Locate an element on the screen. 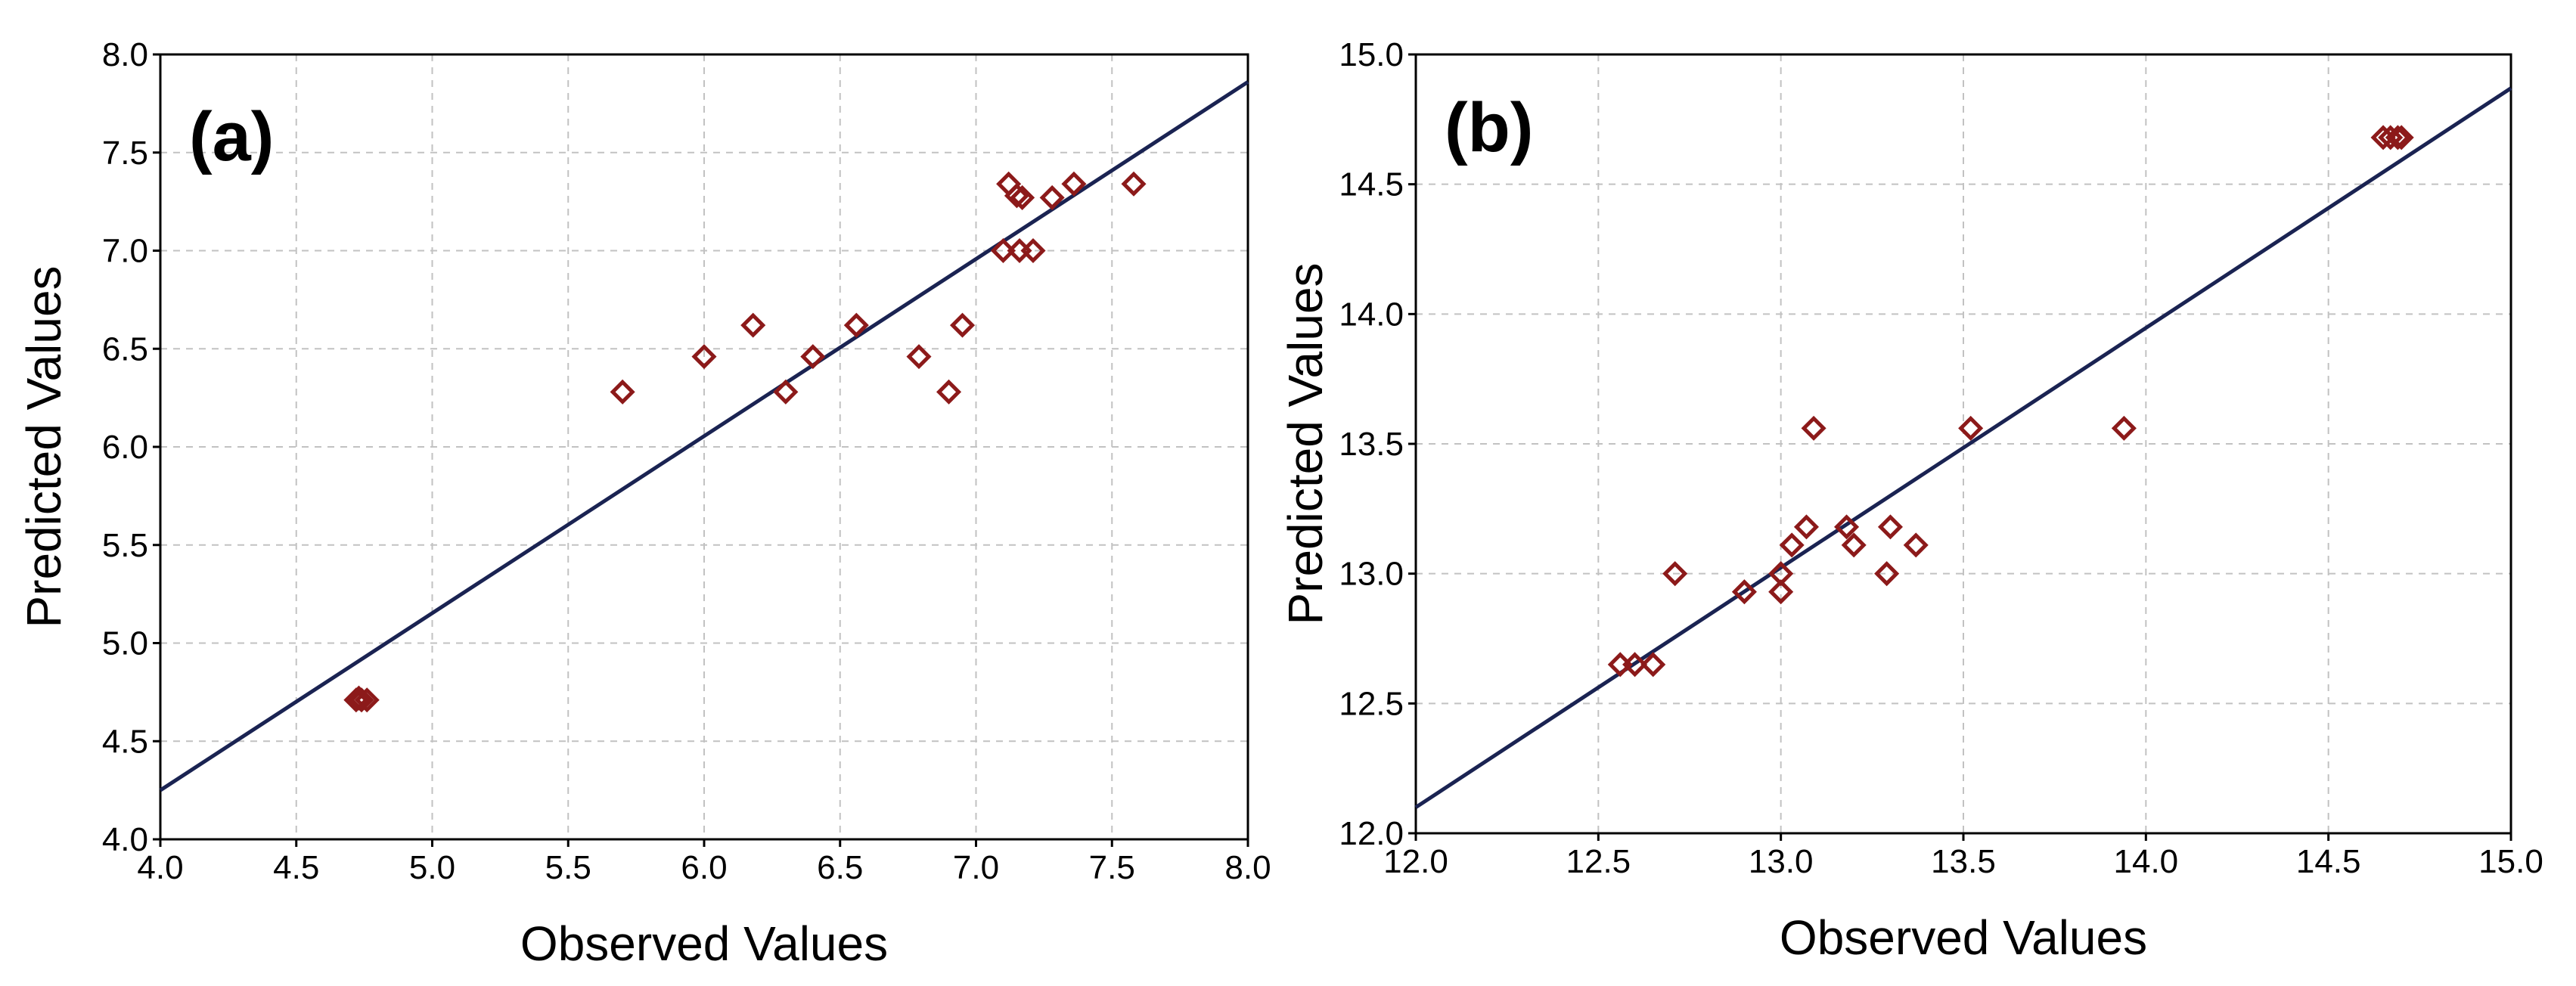  x-tick-label: 5.5 is located at coordinates (568, 867).